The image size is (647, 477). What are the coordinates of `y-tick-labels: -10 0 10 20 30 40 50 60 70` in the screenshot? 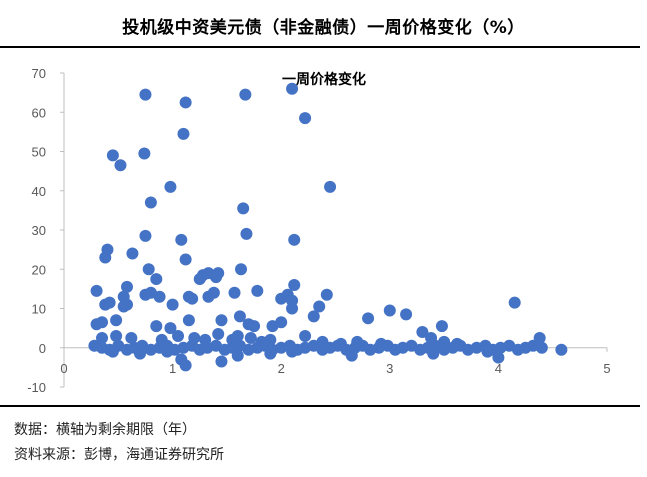 It's located at (45, 230).